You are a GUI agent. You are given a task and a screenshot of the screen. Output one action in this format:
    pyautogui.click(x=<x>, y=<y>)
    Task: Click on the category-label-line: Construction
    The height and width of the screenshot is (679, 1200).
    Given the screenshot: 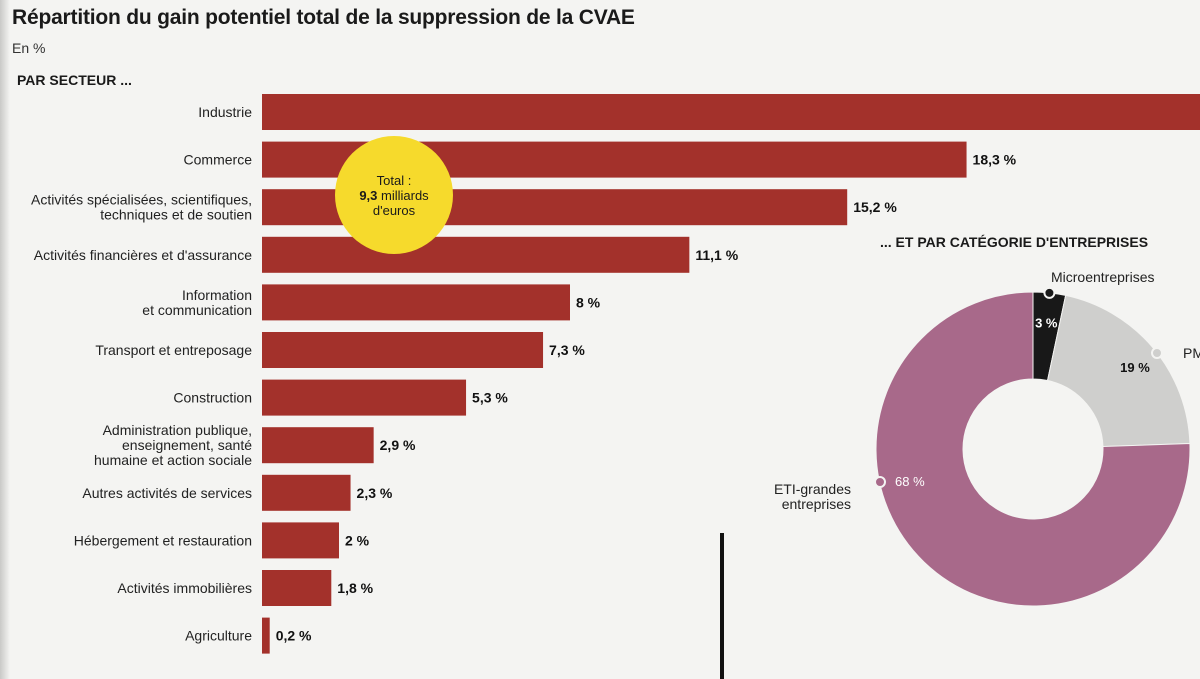 What is the action you would take?
    pyautogui.click(x=212, y=398)
    